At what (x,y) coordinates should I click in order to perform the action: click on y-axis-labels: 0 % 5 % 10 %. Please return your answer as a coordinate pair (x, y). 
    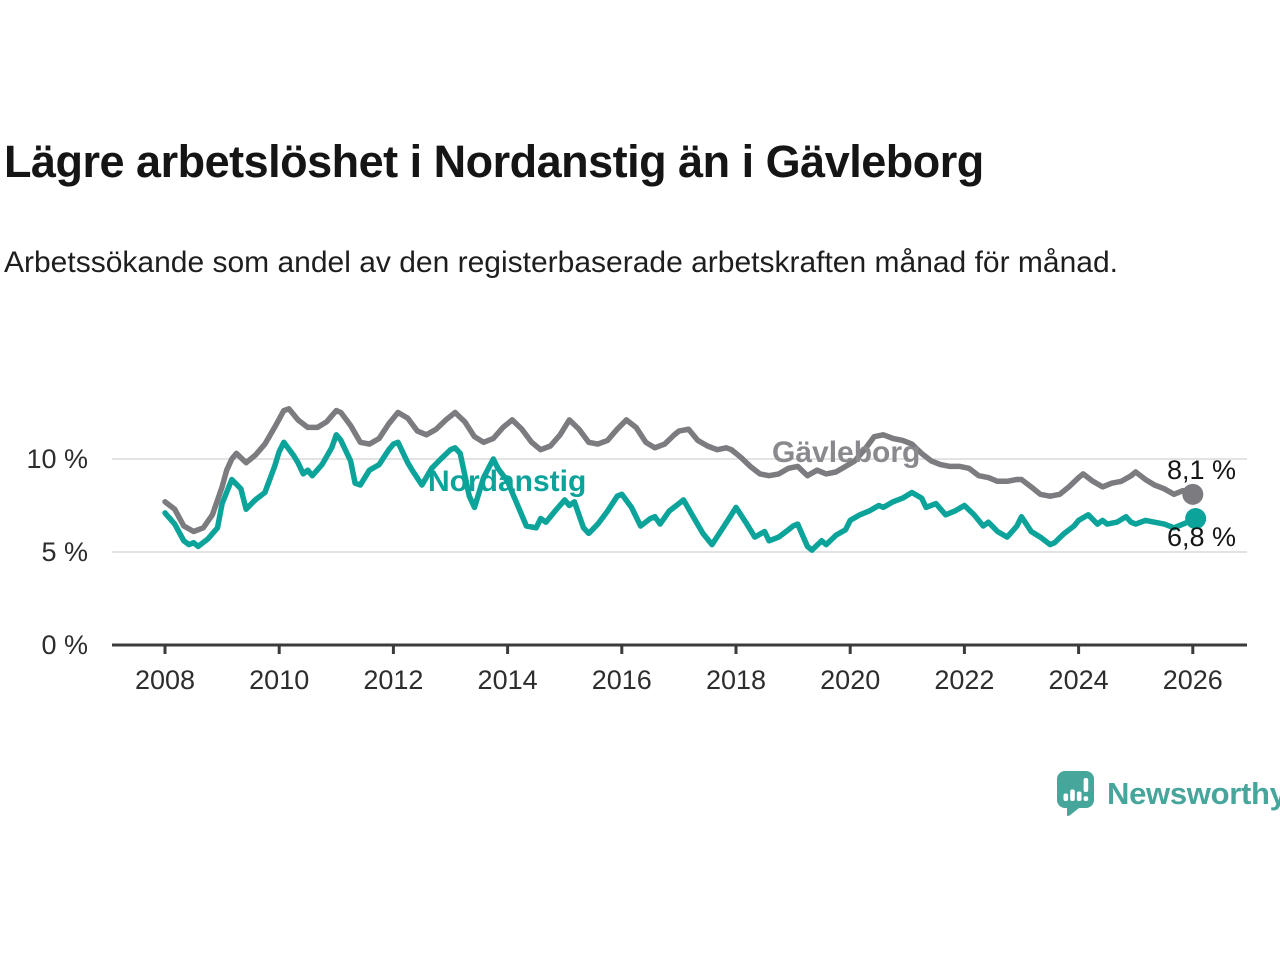
    Looking at the image, I should click on (57, 552).